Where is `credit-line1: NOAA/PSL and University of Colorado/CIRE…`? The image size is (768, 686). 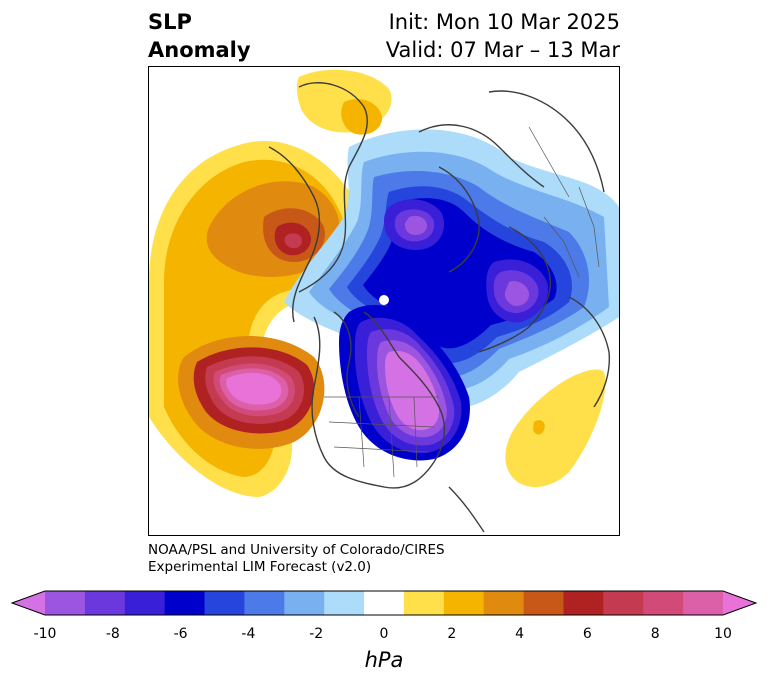 credit-line1: NOAA/PSL and University of Colorado/CIRE… is located at coordinates (296, 550).